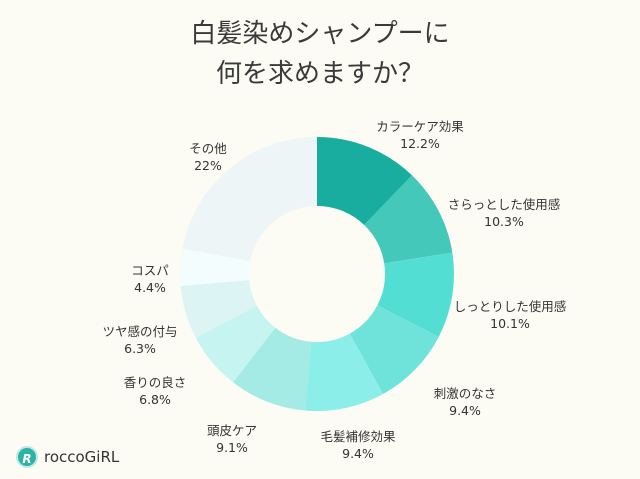 This screenshot has height=479, width=640. Describe the element at coordinates (155, 382) in the screenshot. I see `slice-category: 香りの良さ` at that location.